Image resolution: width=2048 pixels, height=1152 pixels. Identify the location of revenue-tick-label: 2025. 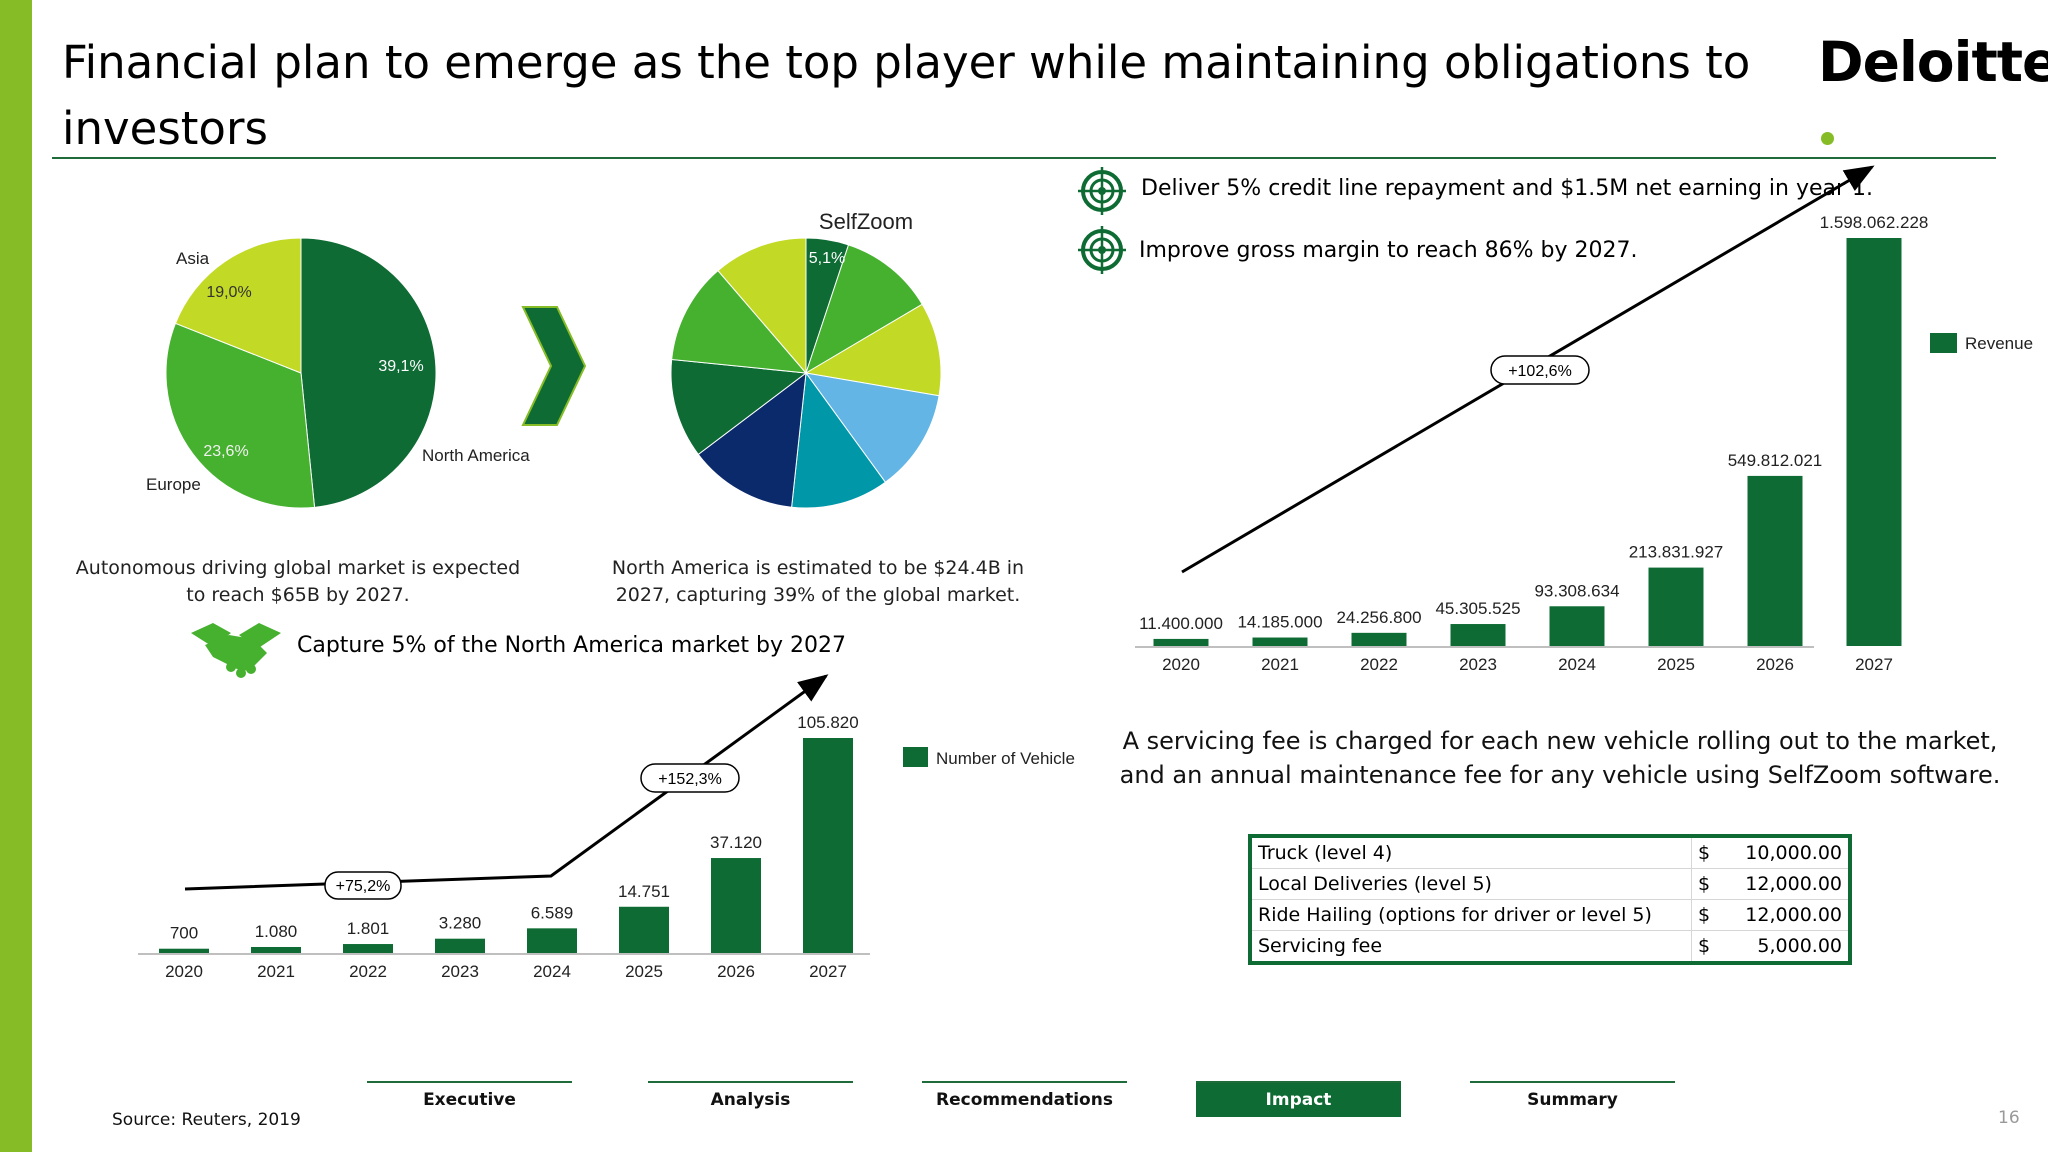
(1676, 664).